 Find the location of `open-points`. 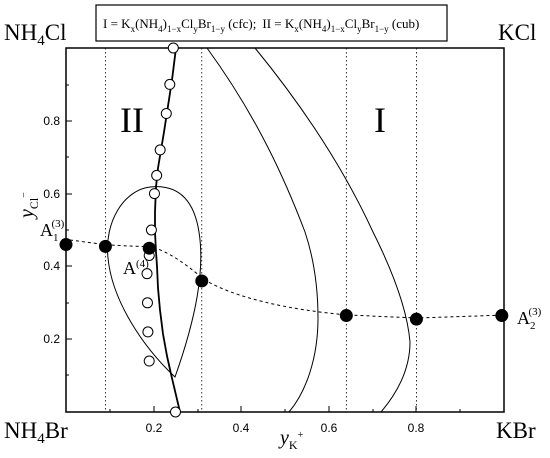

open-points is located at coordinates (161, 230).